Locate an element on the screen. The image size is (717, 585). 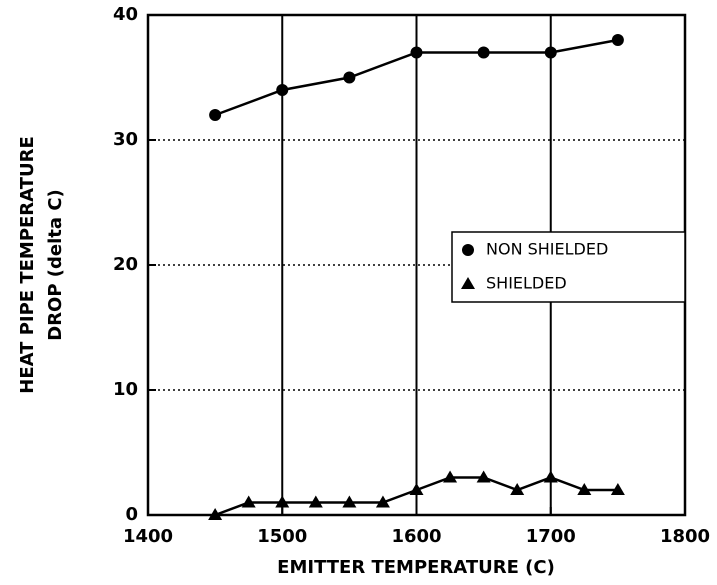
x-axis-label: EMITTER TEMPERATURE (C) is located at coordinates (416, 567).